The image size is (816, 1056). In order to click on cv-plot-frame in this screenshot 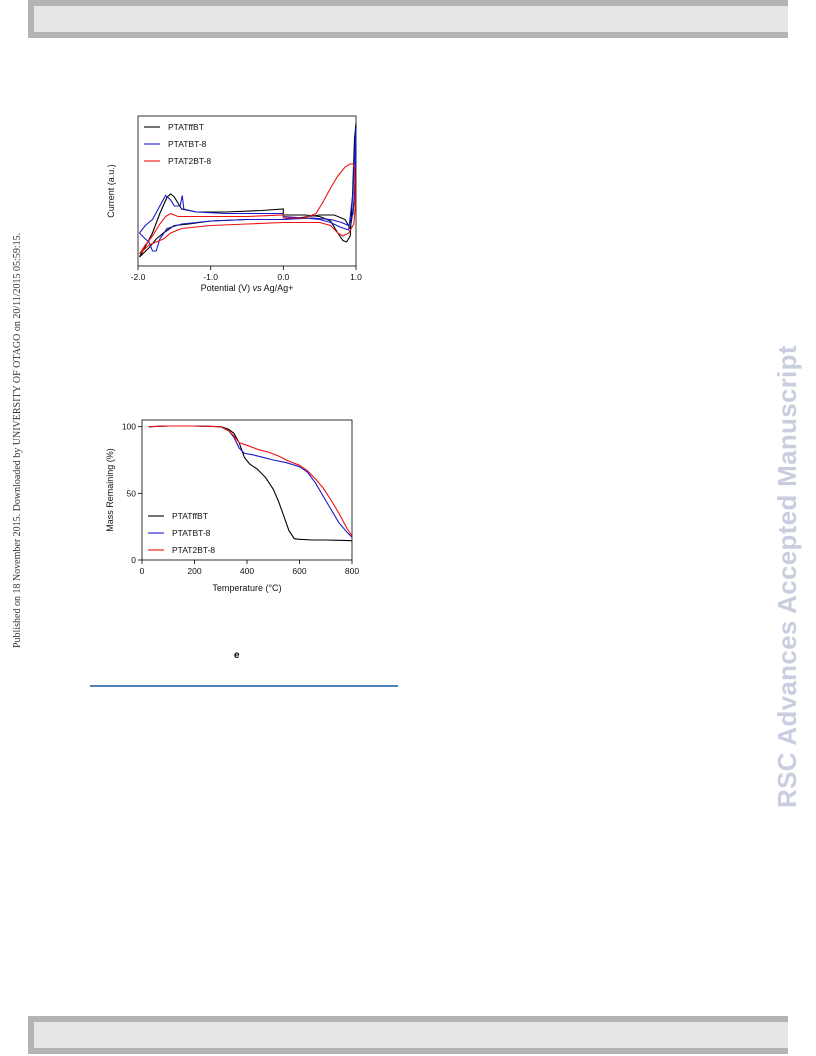, I will do `click(247, 191)`.